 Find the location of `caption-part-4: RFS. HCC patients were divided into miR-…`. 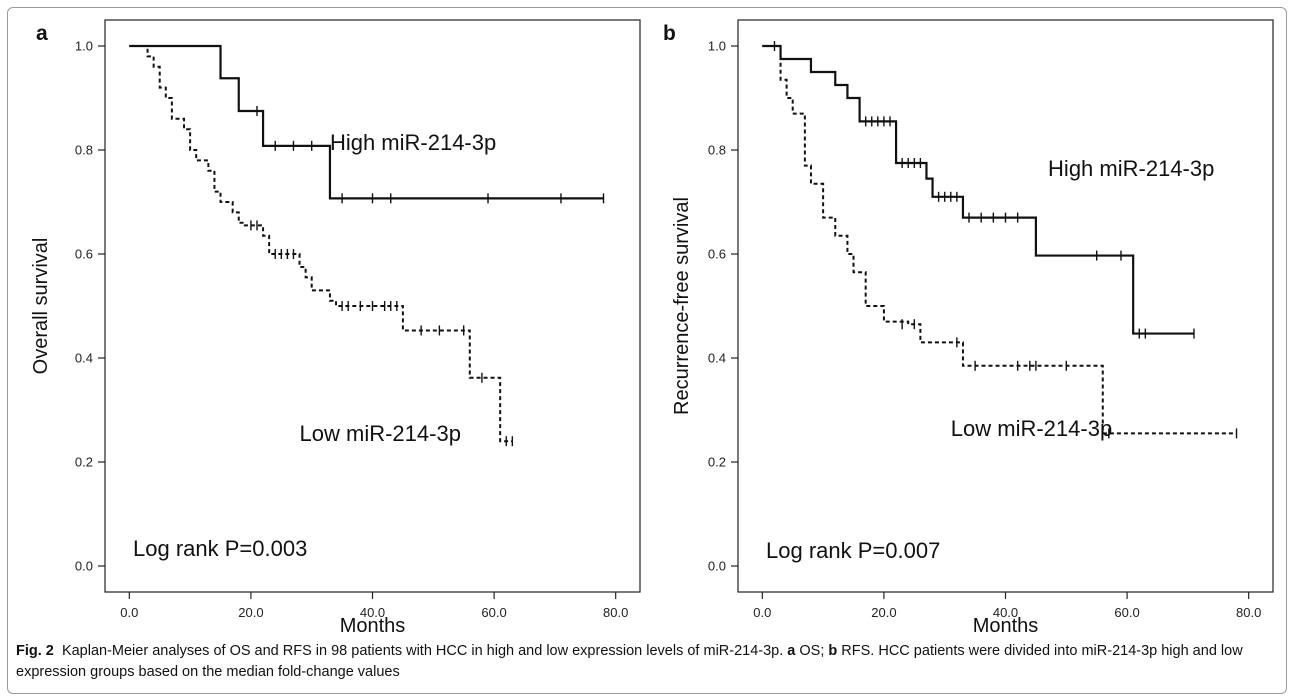

caption-part-4: RFS. HCC patients were divided into miR-… is located at coordinates (629, 661).